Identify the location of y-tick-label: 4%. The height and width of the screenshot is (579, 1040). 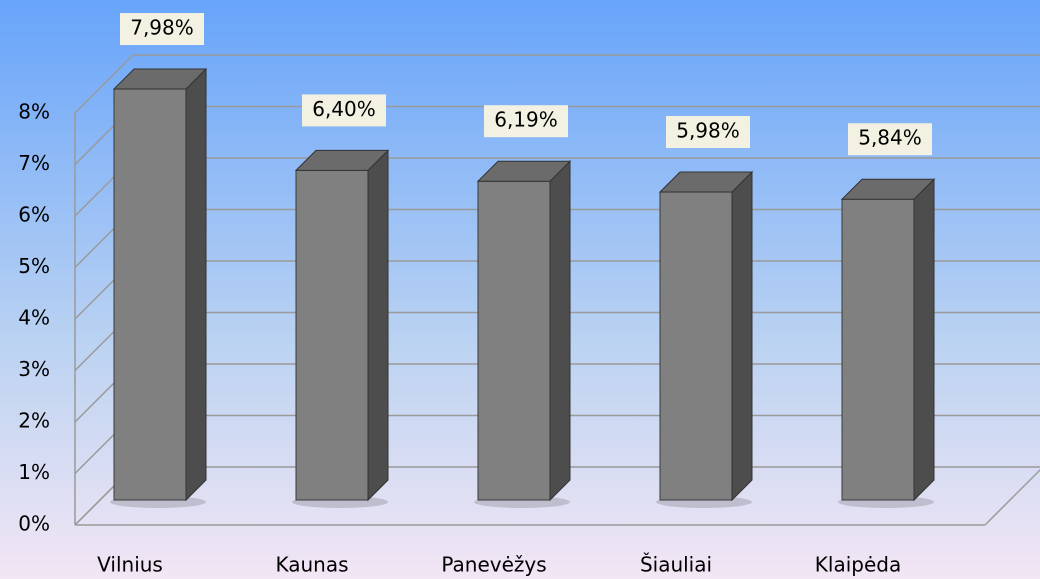
(34, 318).